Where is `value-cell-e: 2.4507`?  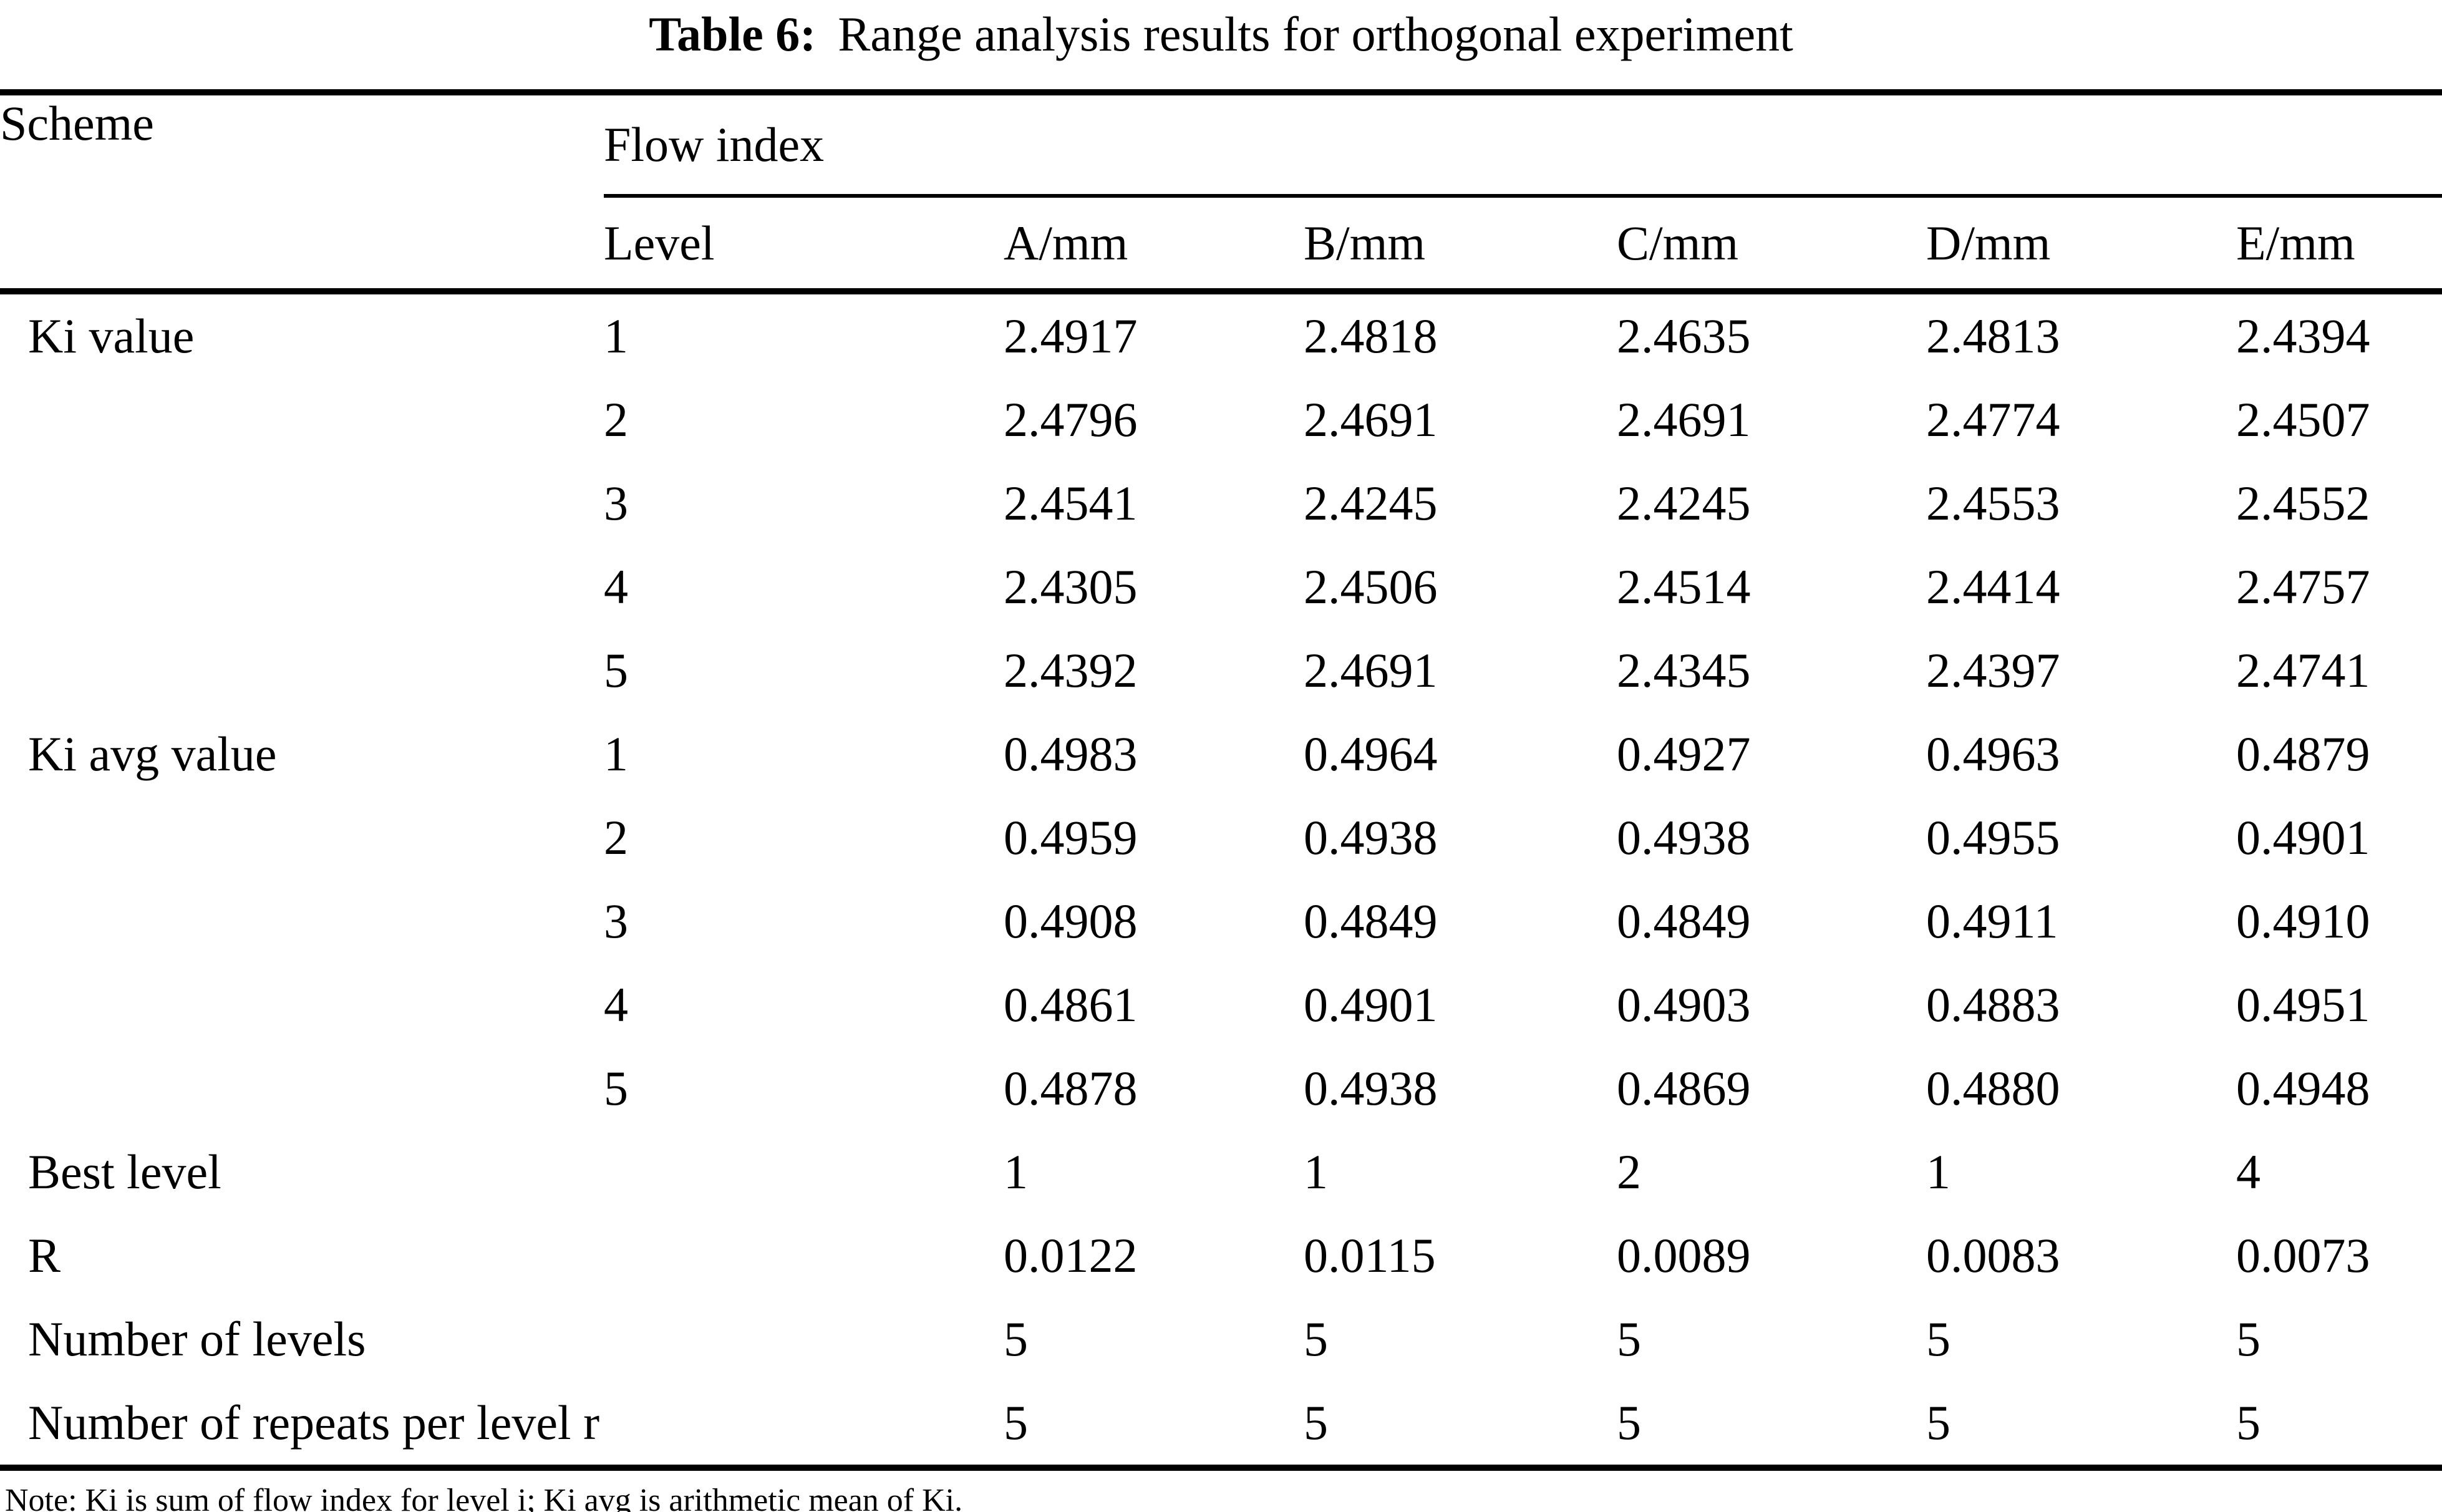
value-cell-e: 2.4507 is located at coordinates (2303, 419).